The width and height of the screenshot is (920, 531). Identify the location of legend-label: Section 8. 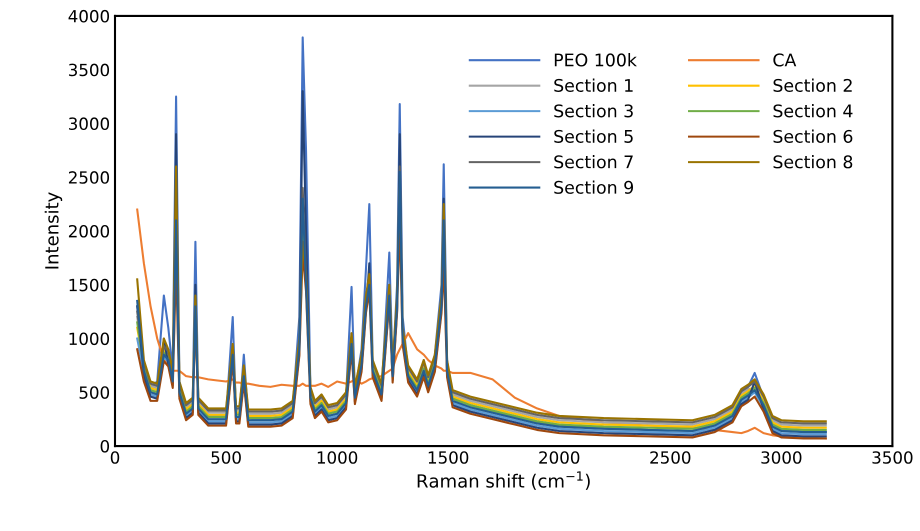
(813, 161).